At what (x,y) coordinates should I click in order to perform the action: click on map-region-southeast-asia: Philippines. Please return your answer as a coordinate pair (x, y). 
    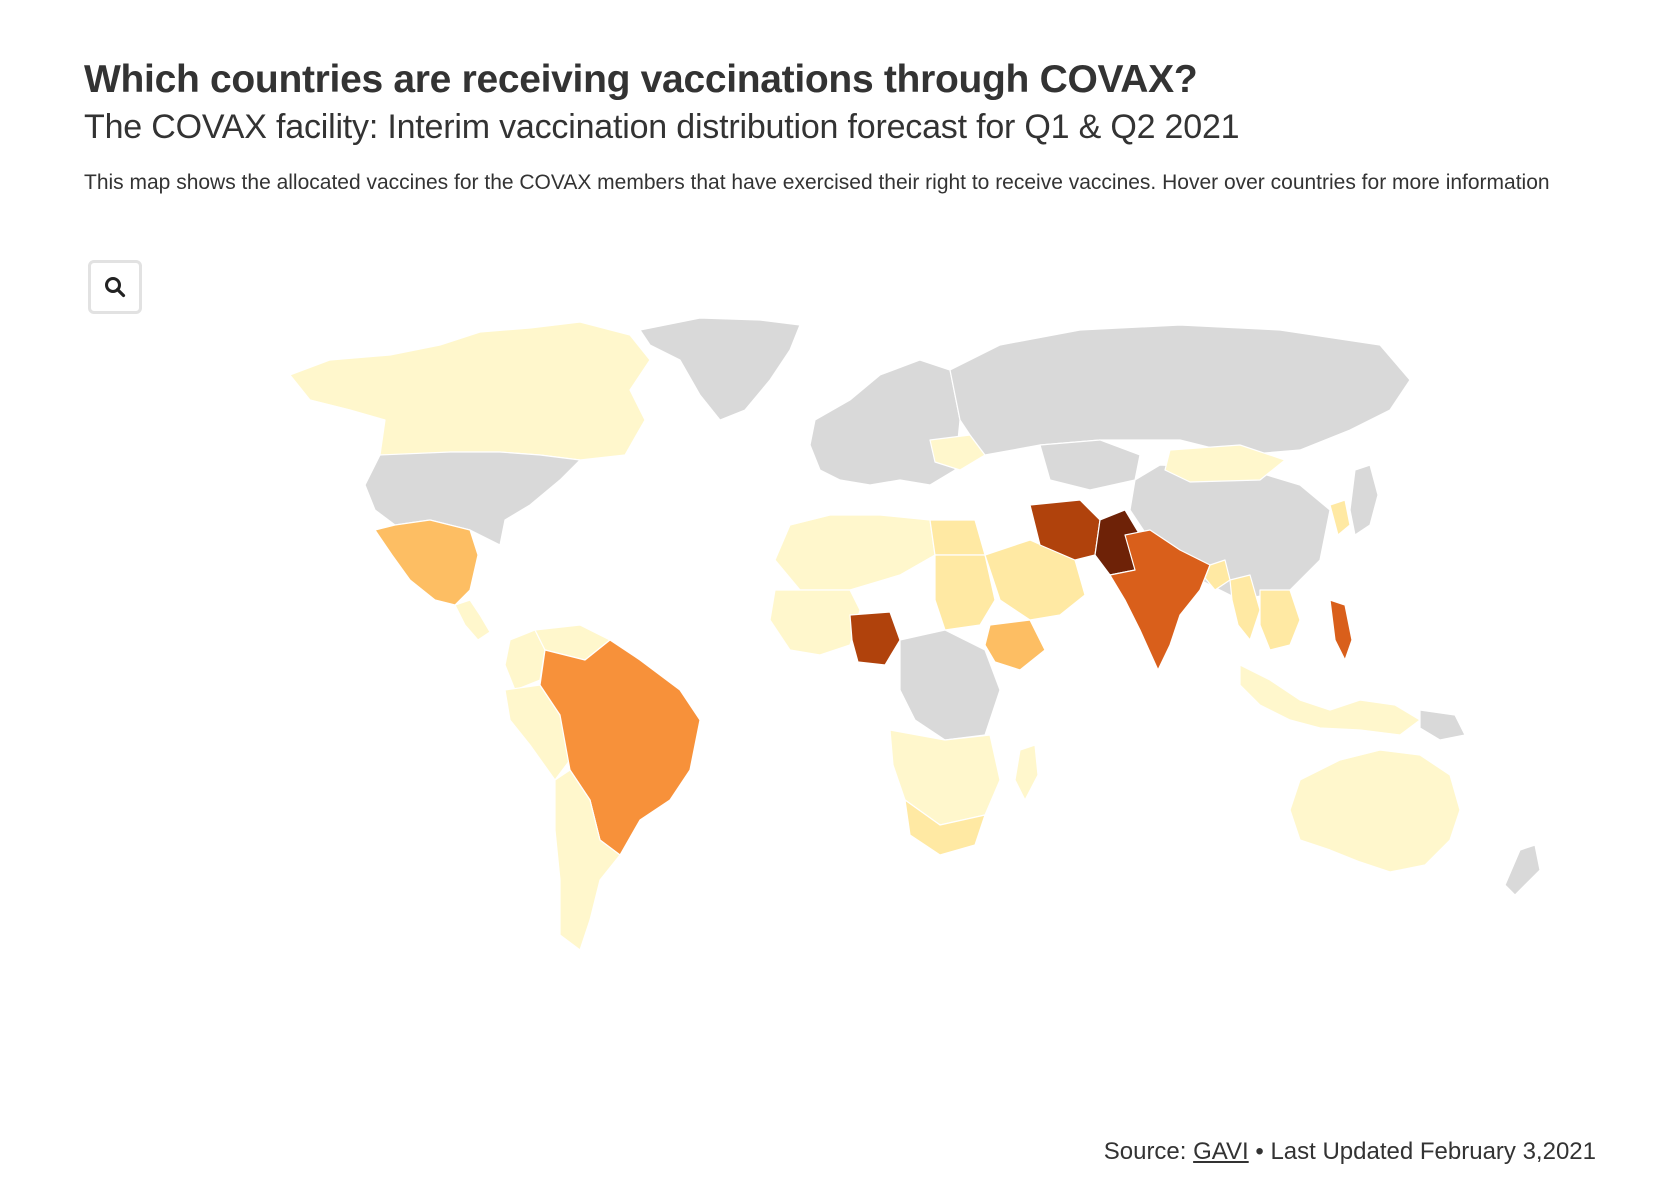
    Looking at the image, I should click on (1280, 620).